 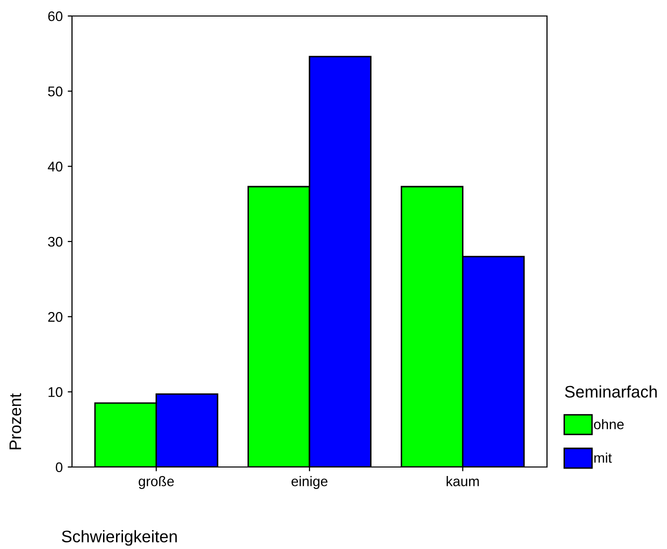 What do you see at coordinates (310, 482) in the screenshot?
I see `x-tick-label: einige` at bounding box center [310, 482].